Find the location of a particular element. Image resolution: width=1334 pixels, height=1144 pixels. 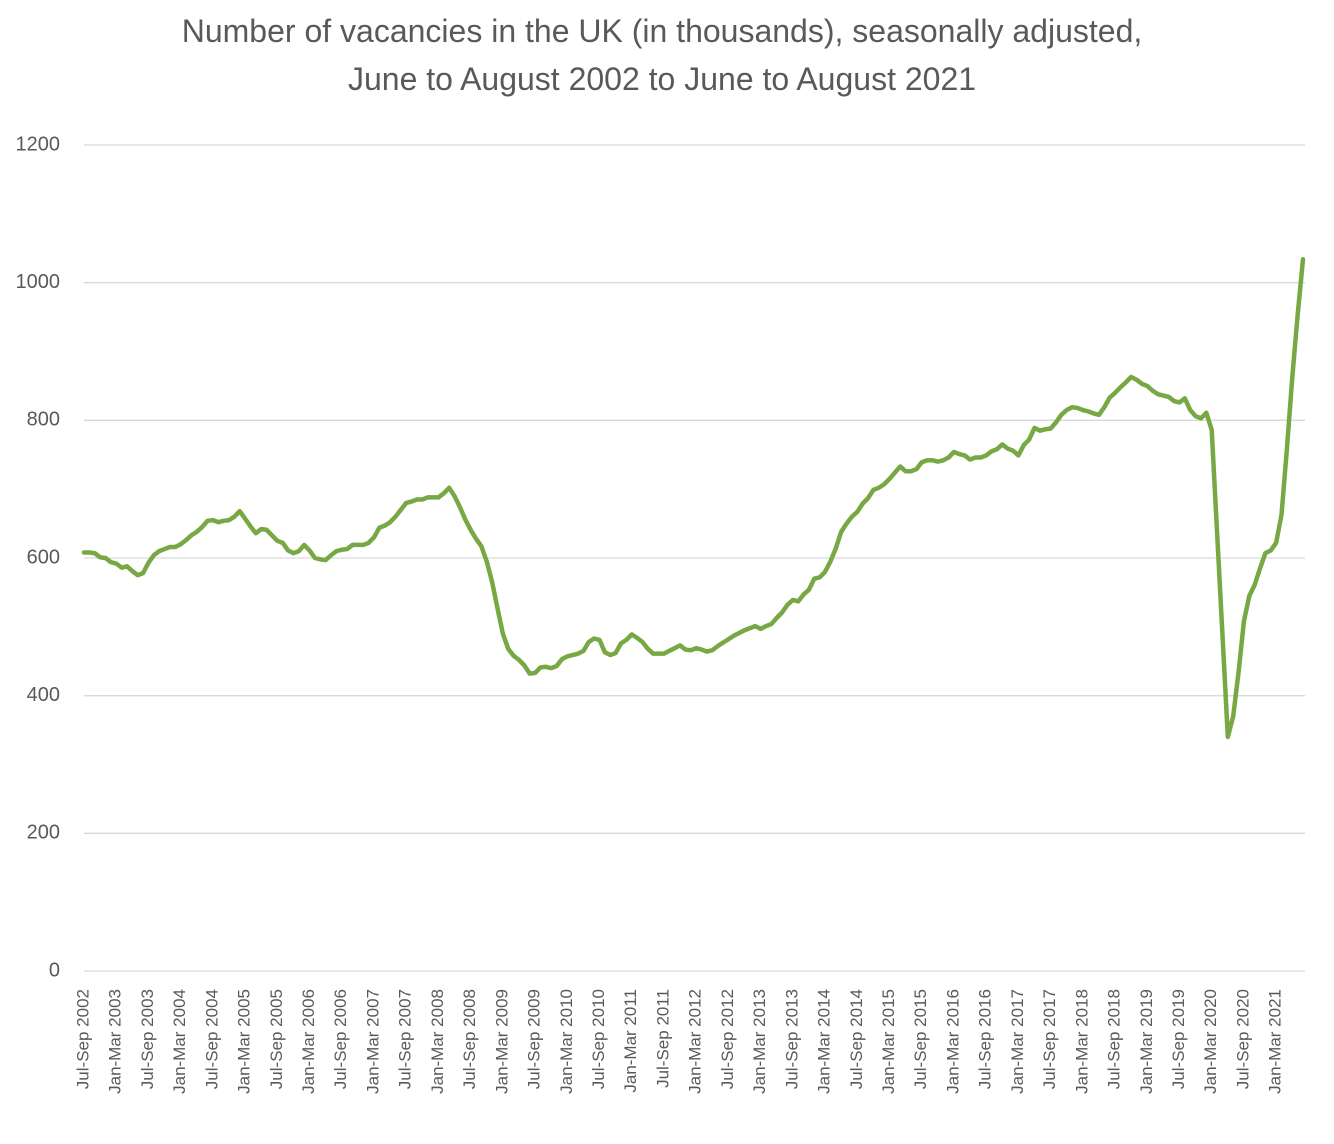

x-tick-label: Jan-Mar 2014 is located at coordinates (824, 1041).